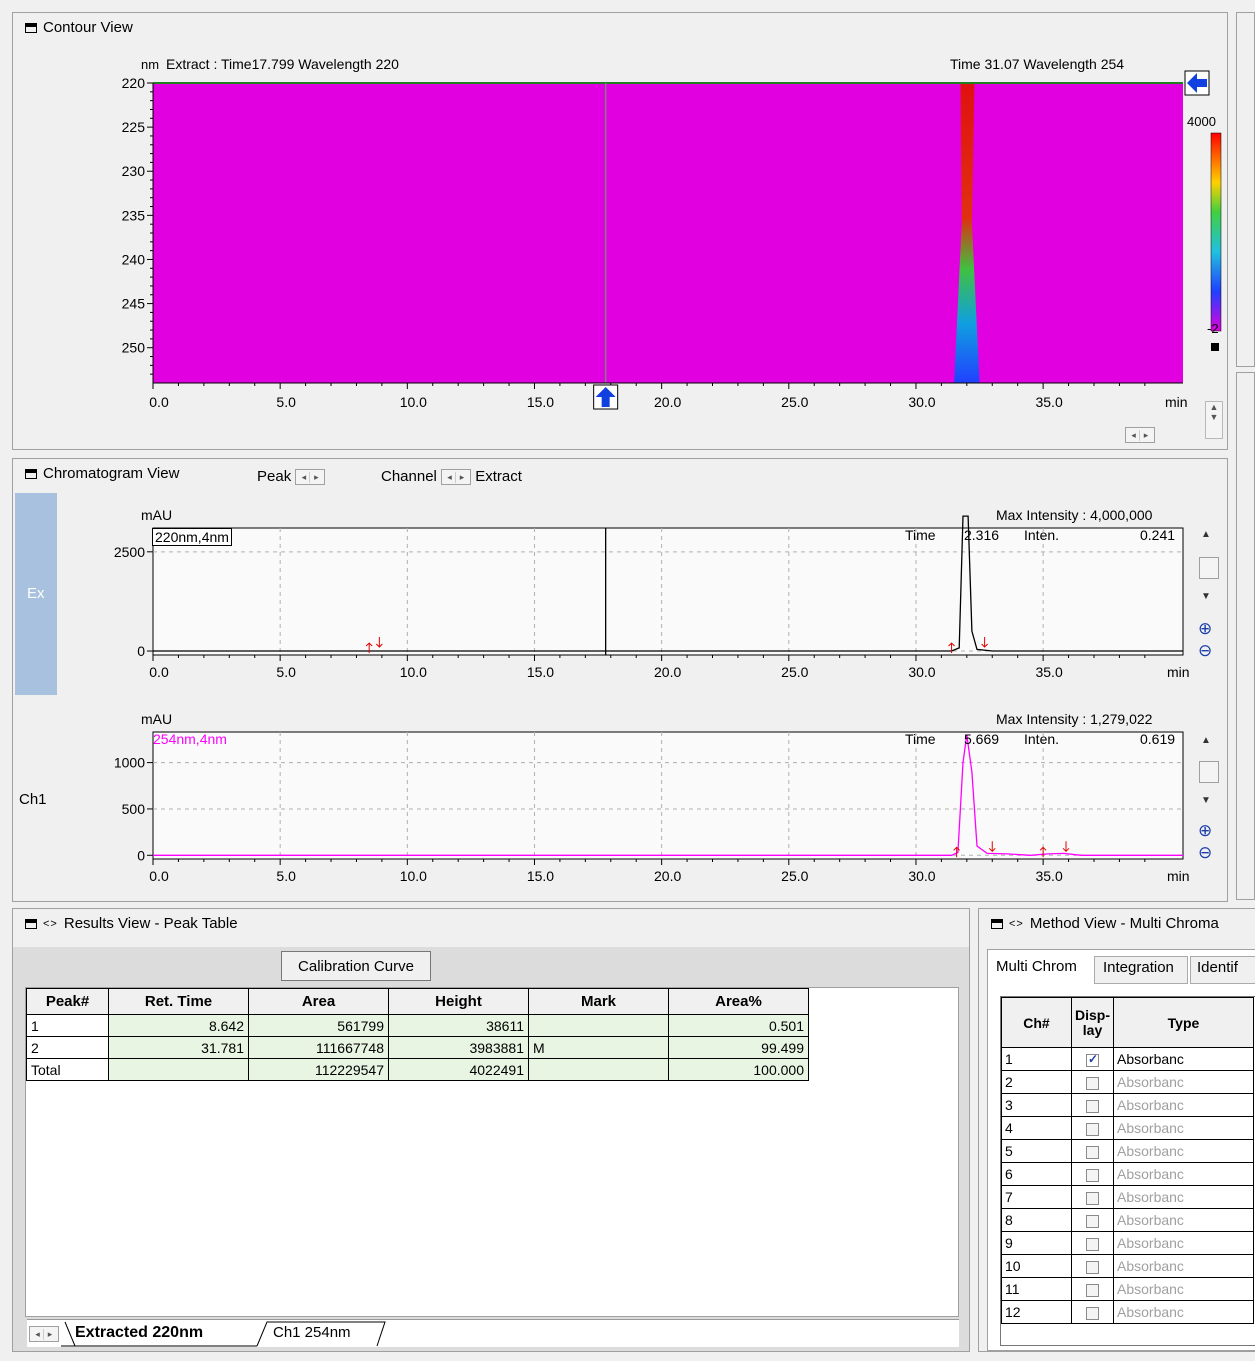 This screenshot has width=1255, height=1361. What do you see at coordinates (1205, 628) in the screenshot?
I see `plot1-zoom-in-icon: ⊕` at bounding box center [1205, 628].